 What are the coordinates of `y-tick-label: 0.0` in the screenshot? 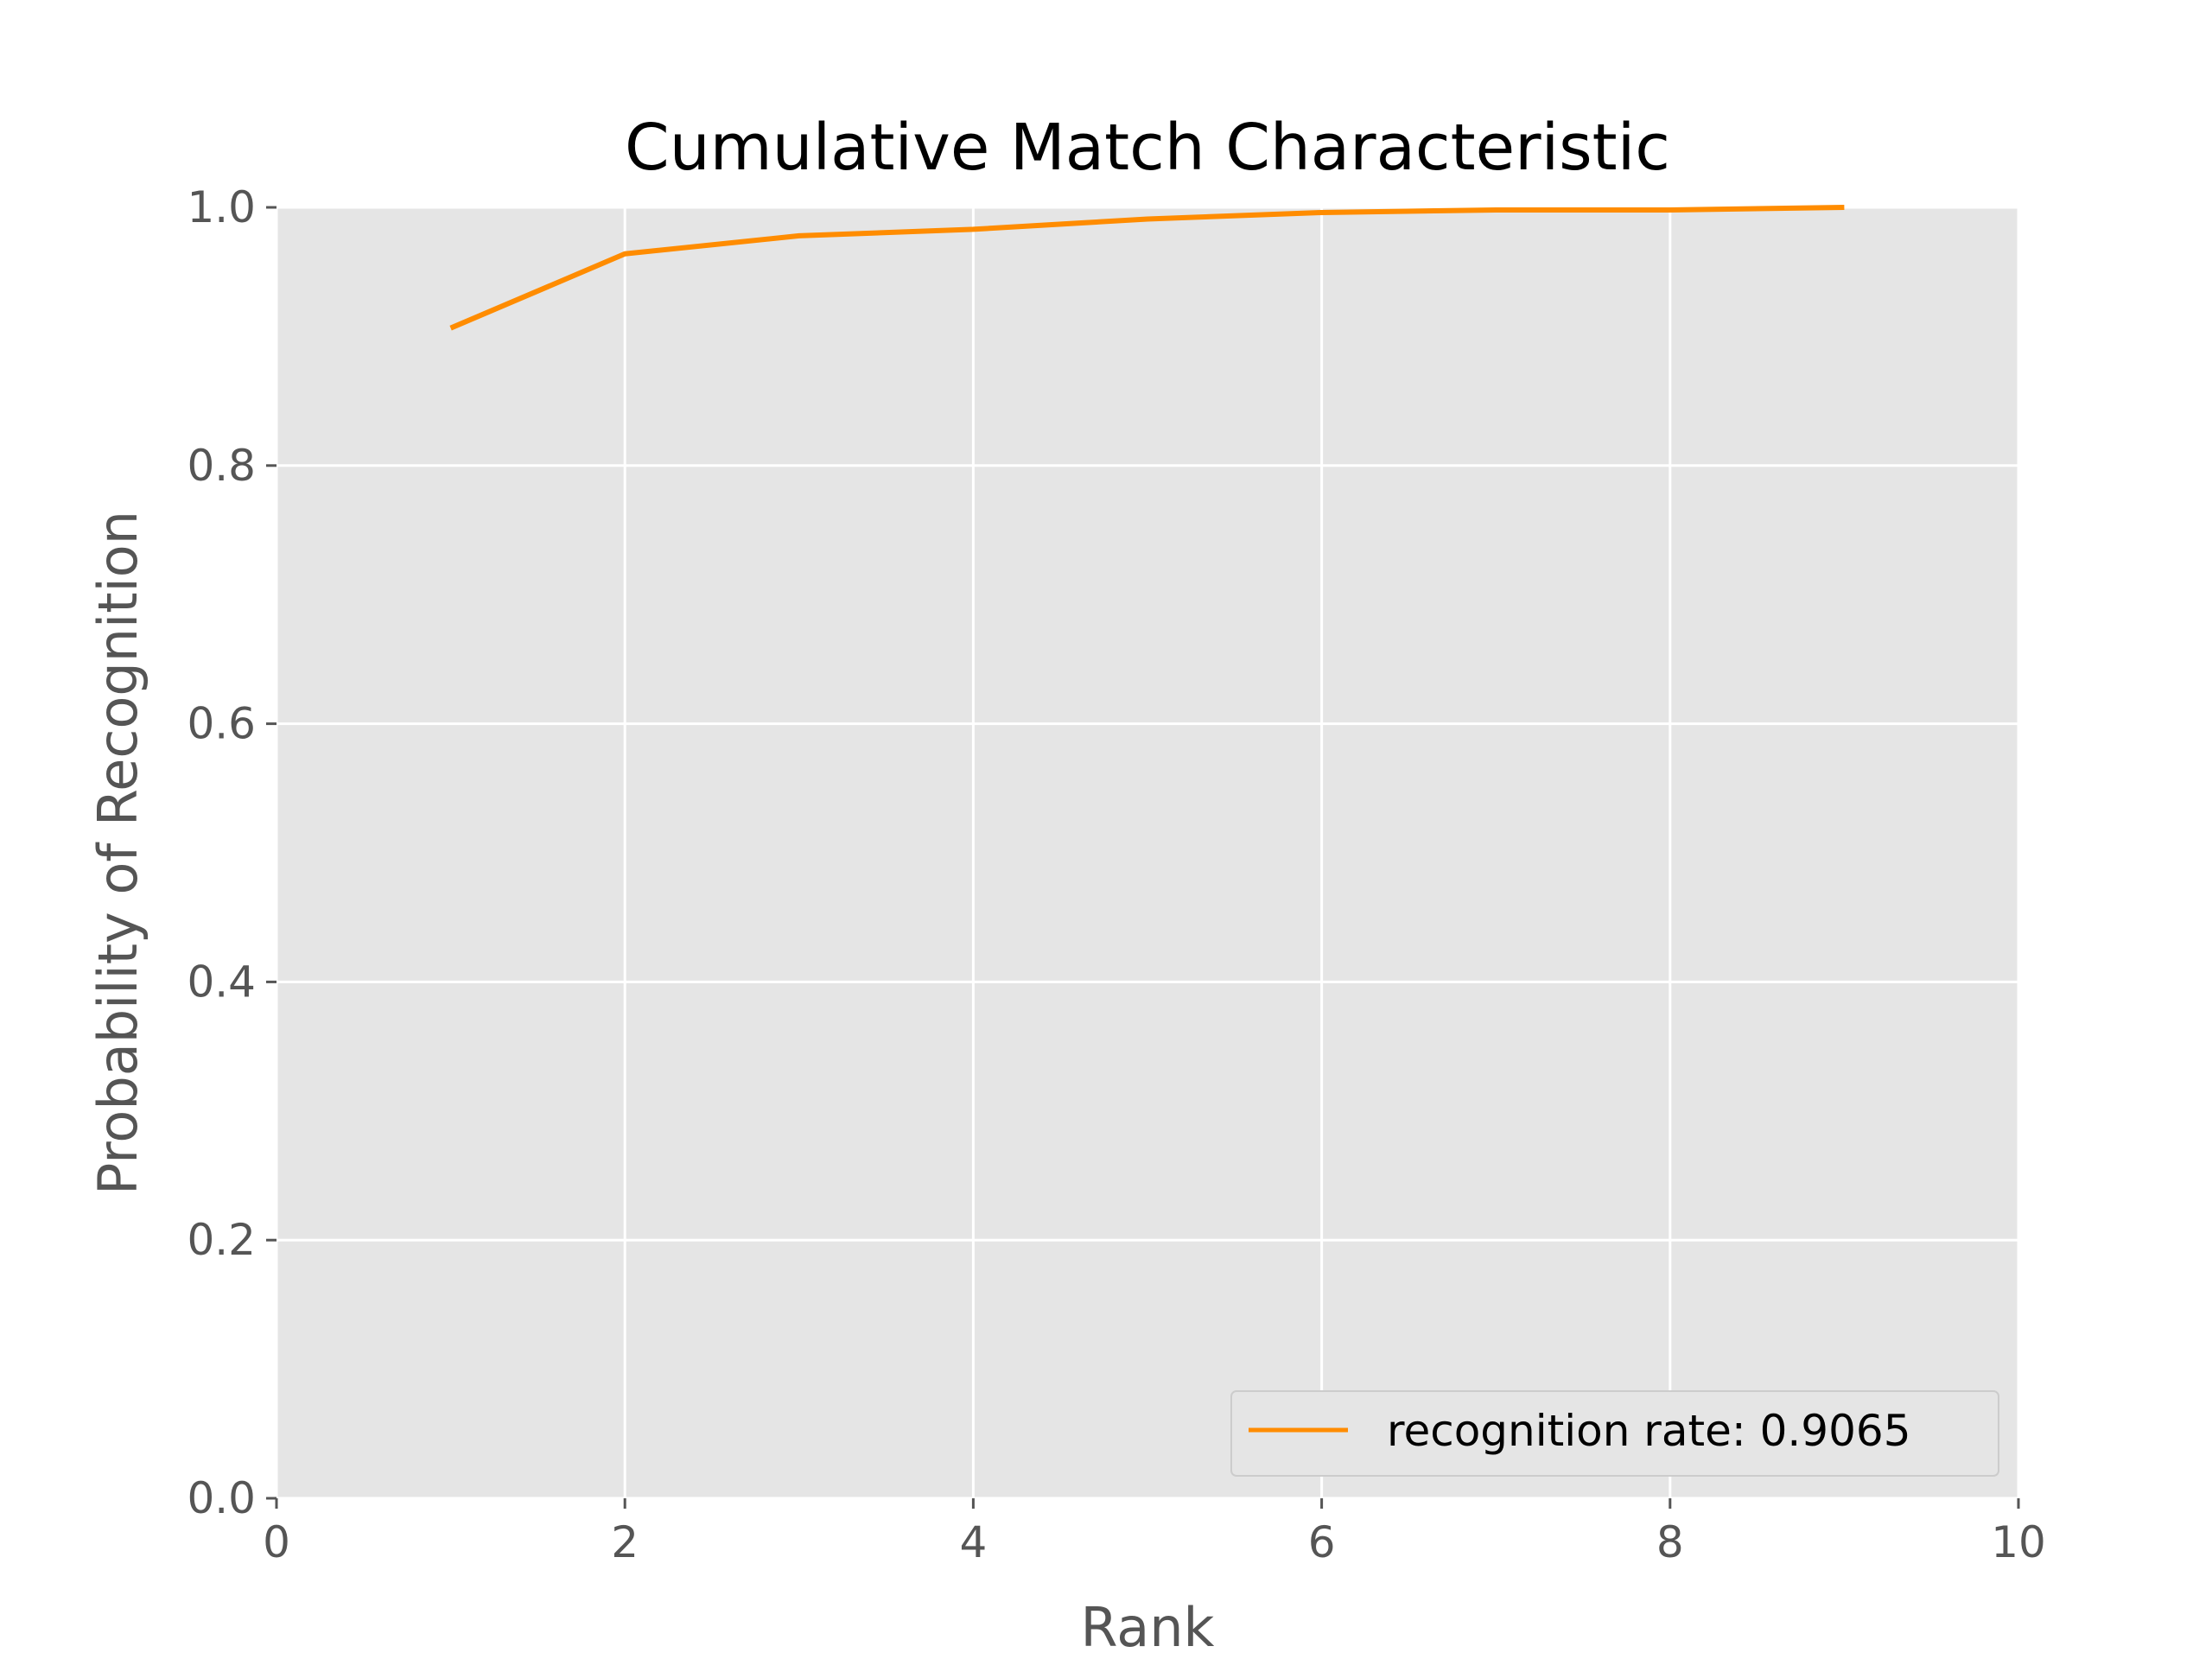 It's located at (221, 1498).